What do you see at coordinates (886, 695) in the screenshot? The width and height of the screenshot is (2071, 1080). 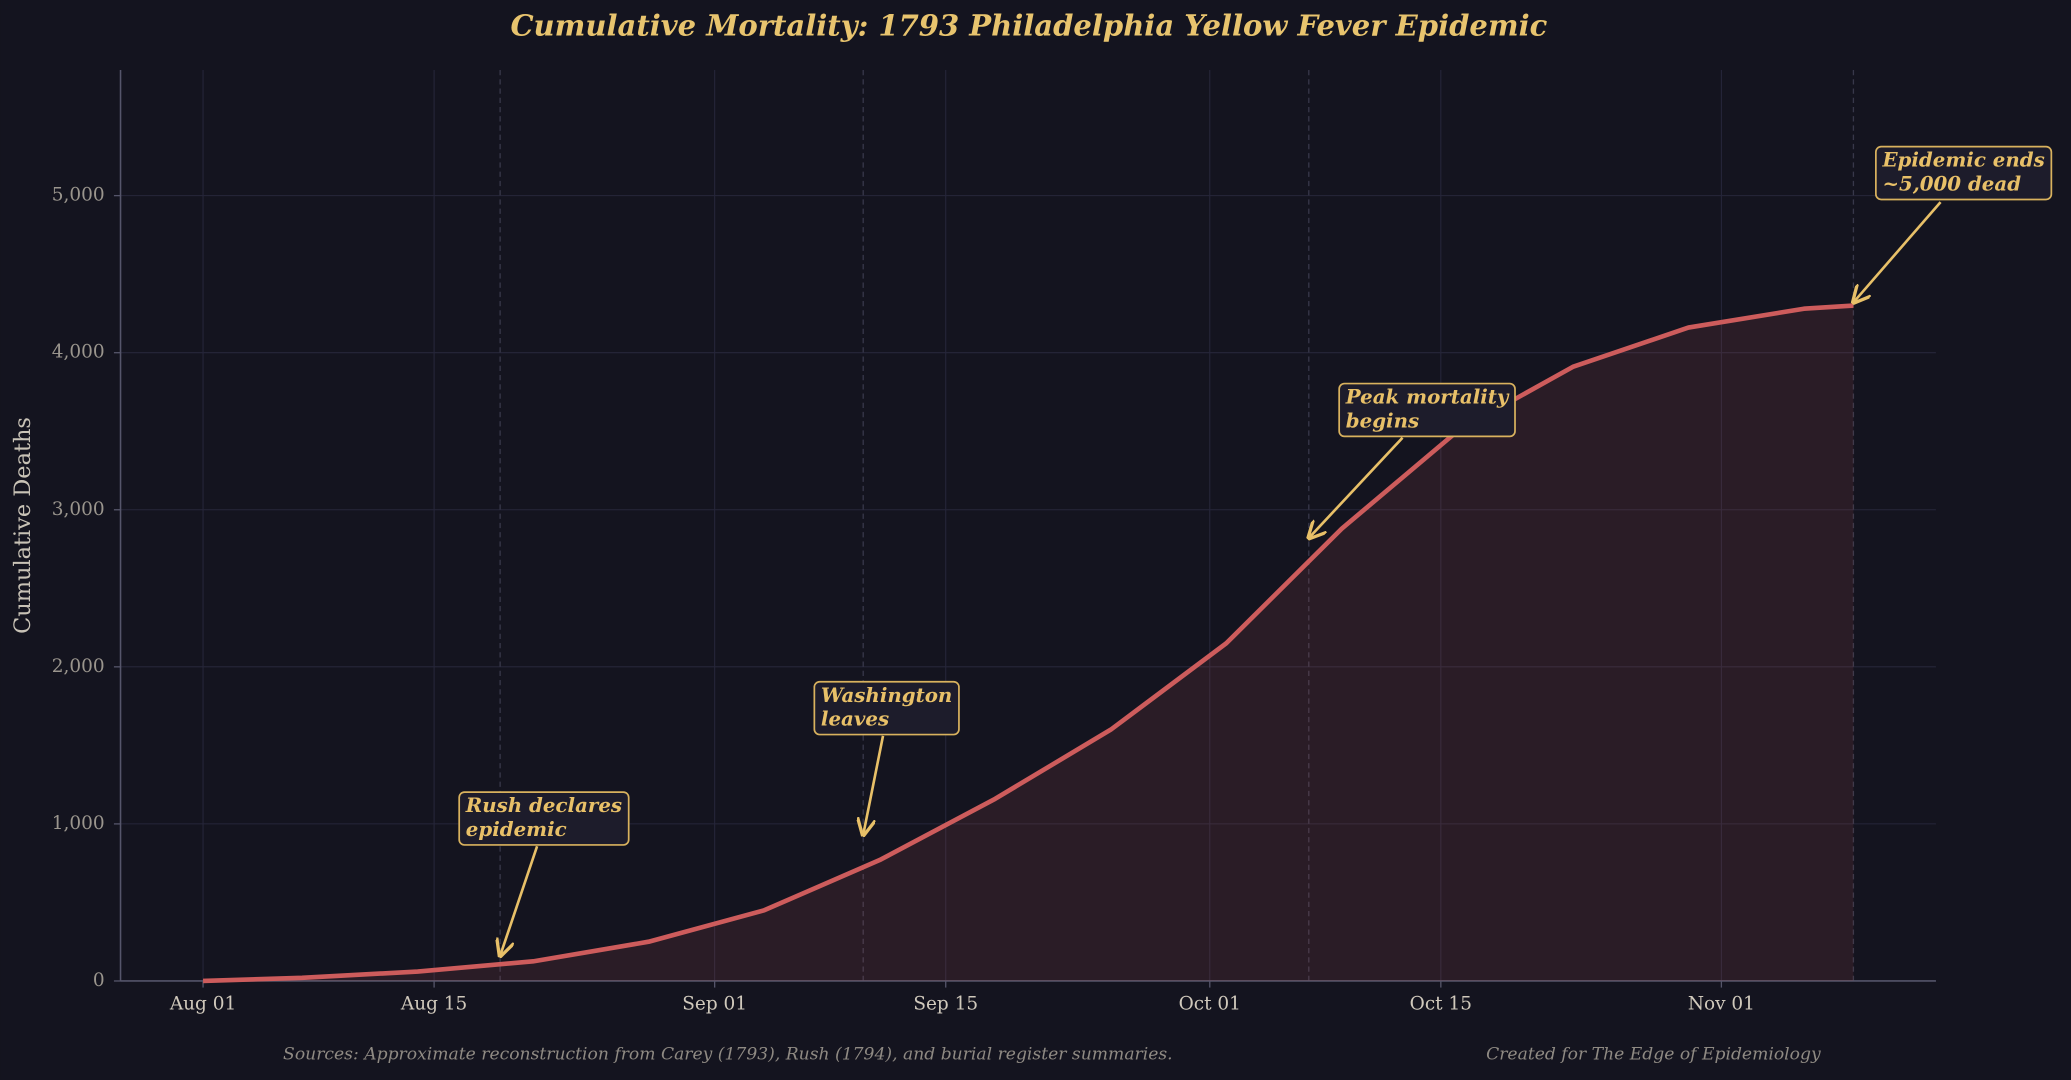 I see `annotation-text: Washington` at bounding box center [886, 695].